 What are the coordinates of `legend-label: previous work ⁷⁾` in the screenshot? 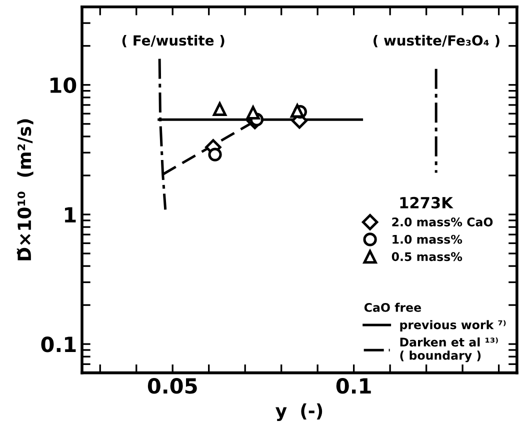 It's located at (453, 326).